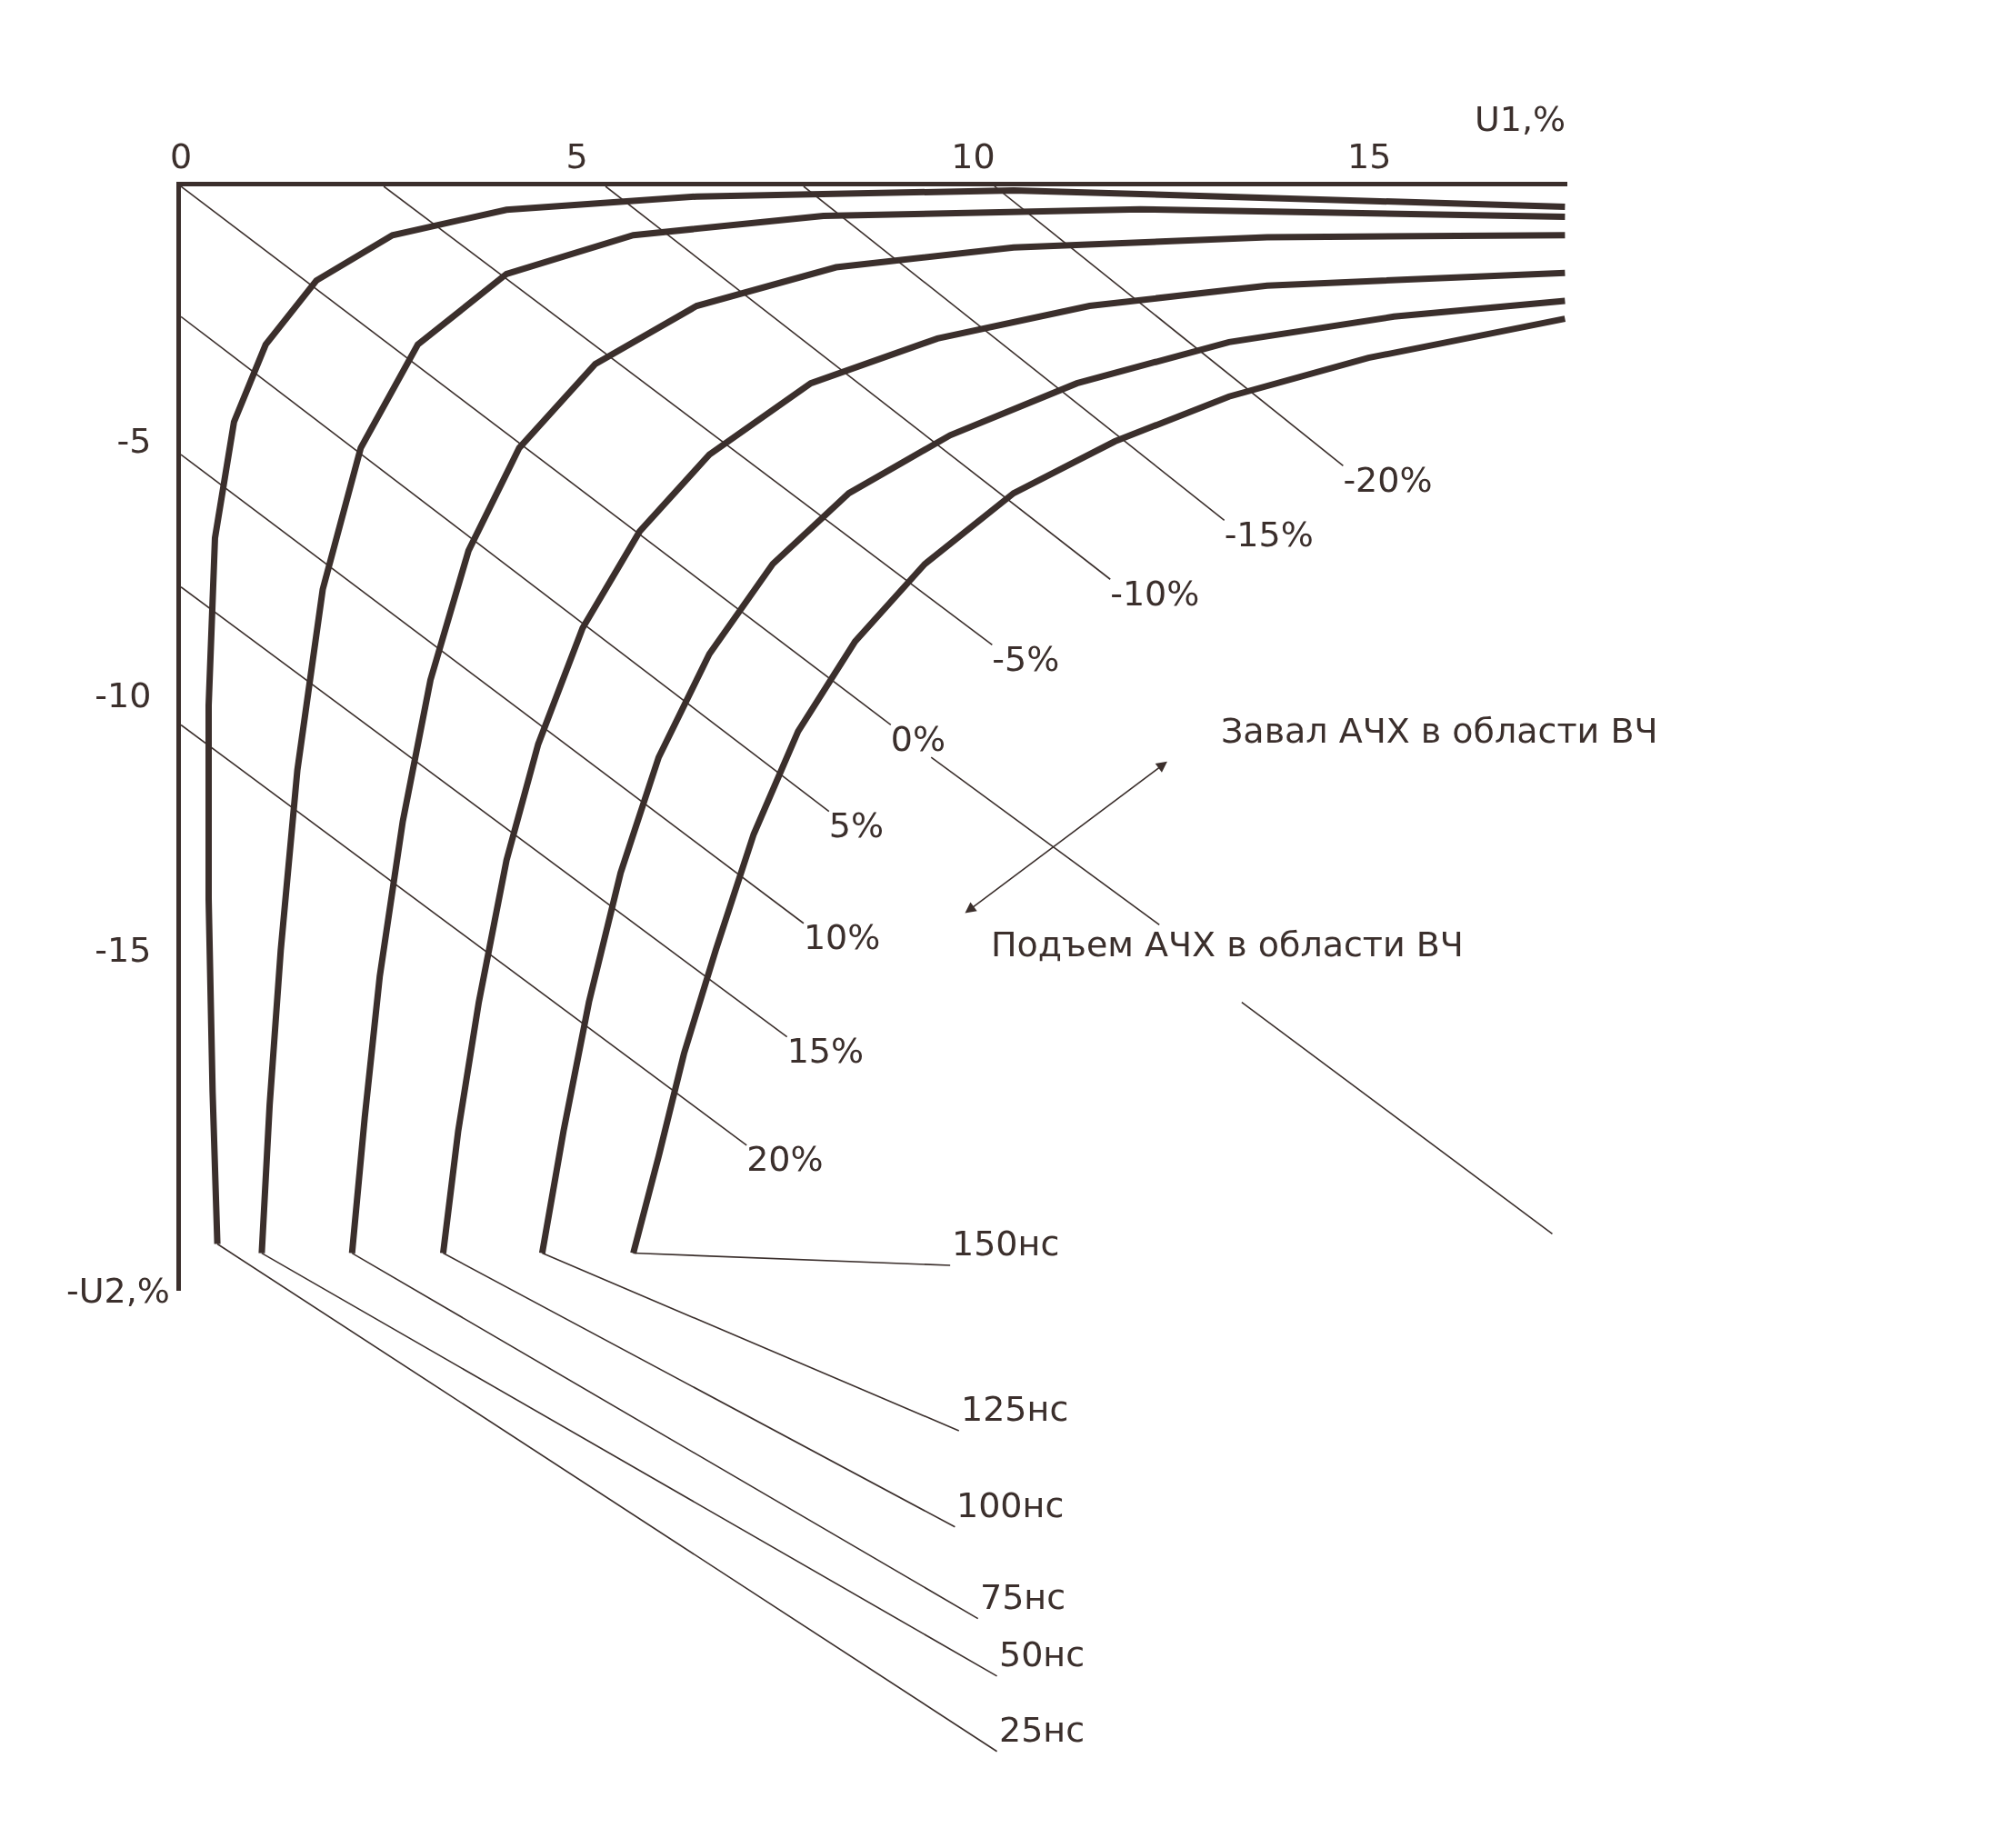  I want to click on text: 25нс, so click(1042, 1730).